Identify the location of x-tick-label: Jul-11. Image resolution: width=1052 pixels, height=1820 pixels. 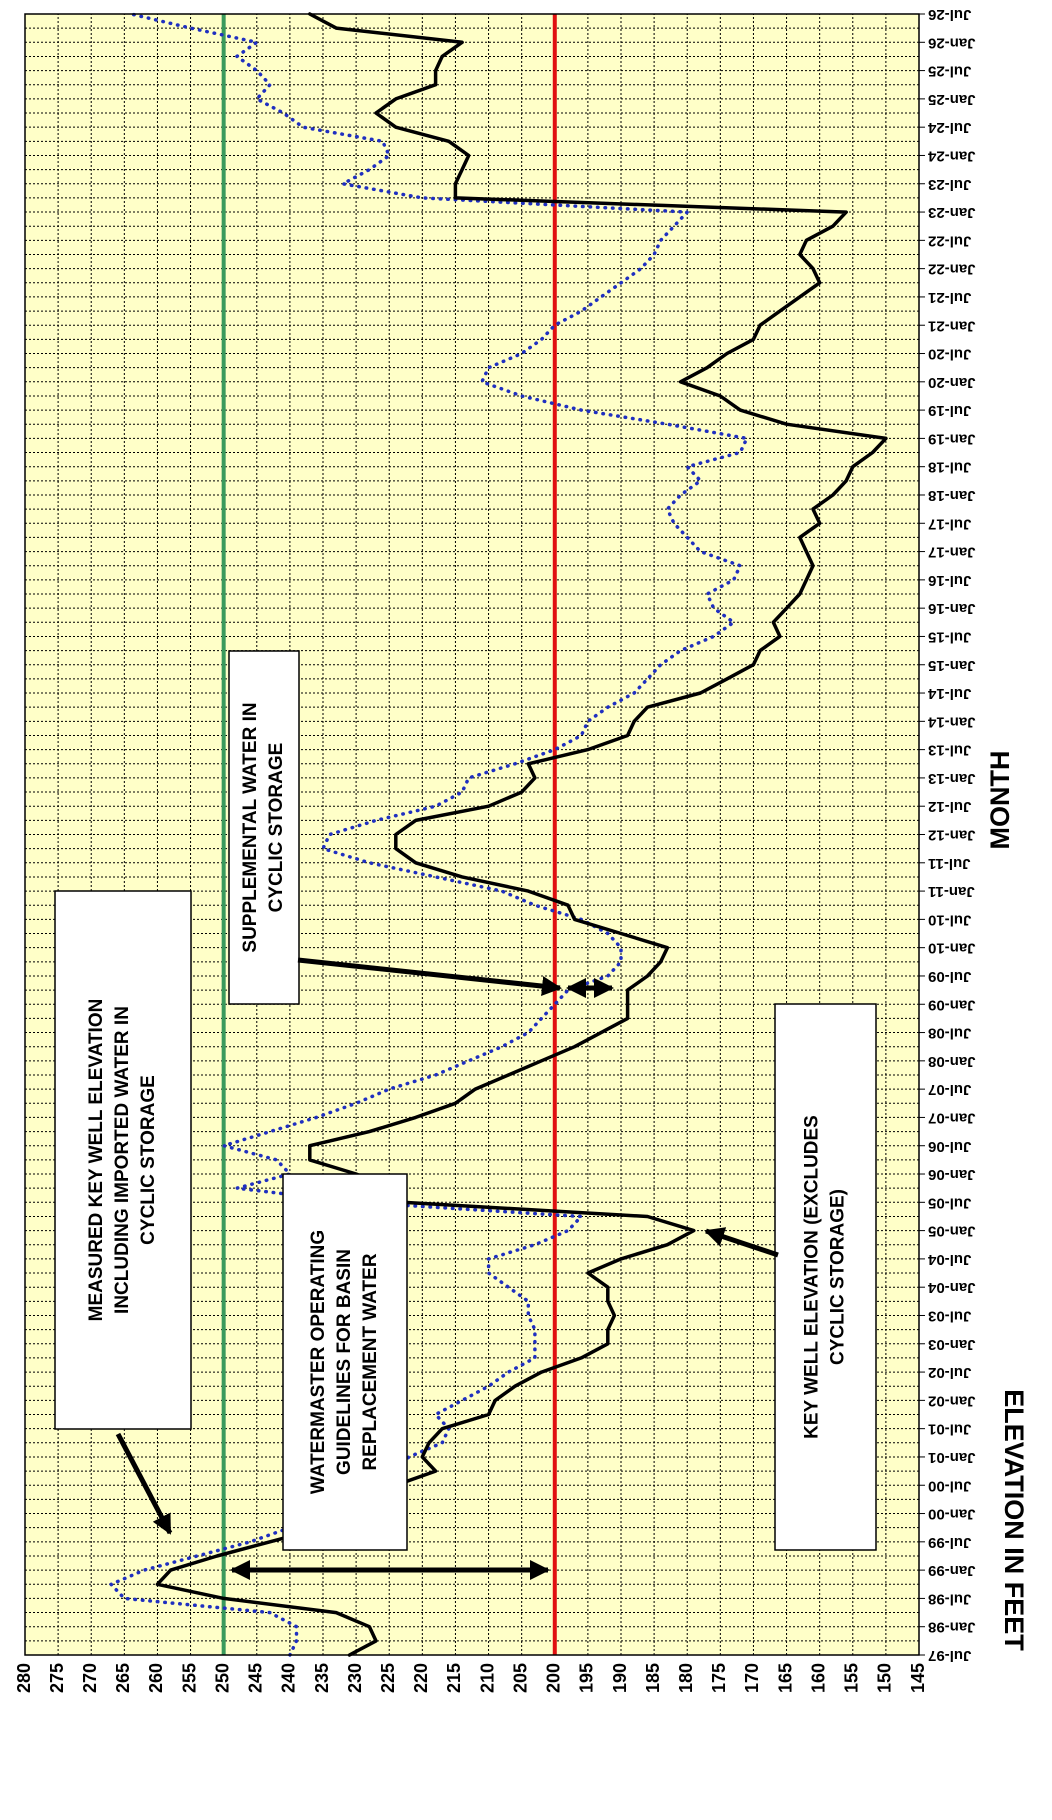
(949, 863).